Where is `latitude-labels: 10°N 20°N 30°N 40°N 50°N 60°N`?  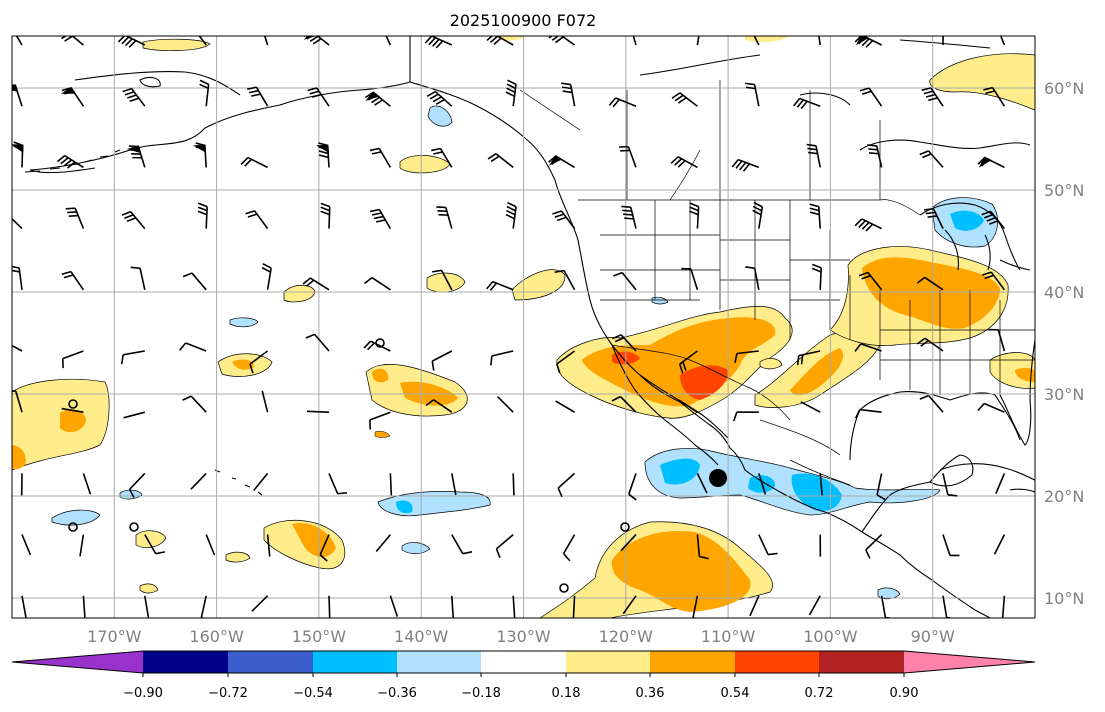 latitude-labels: 10°N 20°N 30°N 40°N 50°N 60°N is located at coordinates (1064, 343).